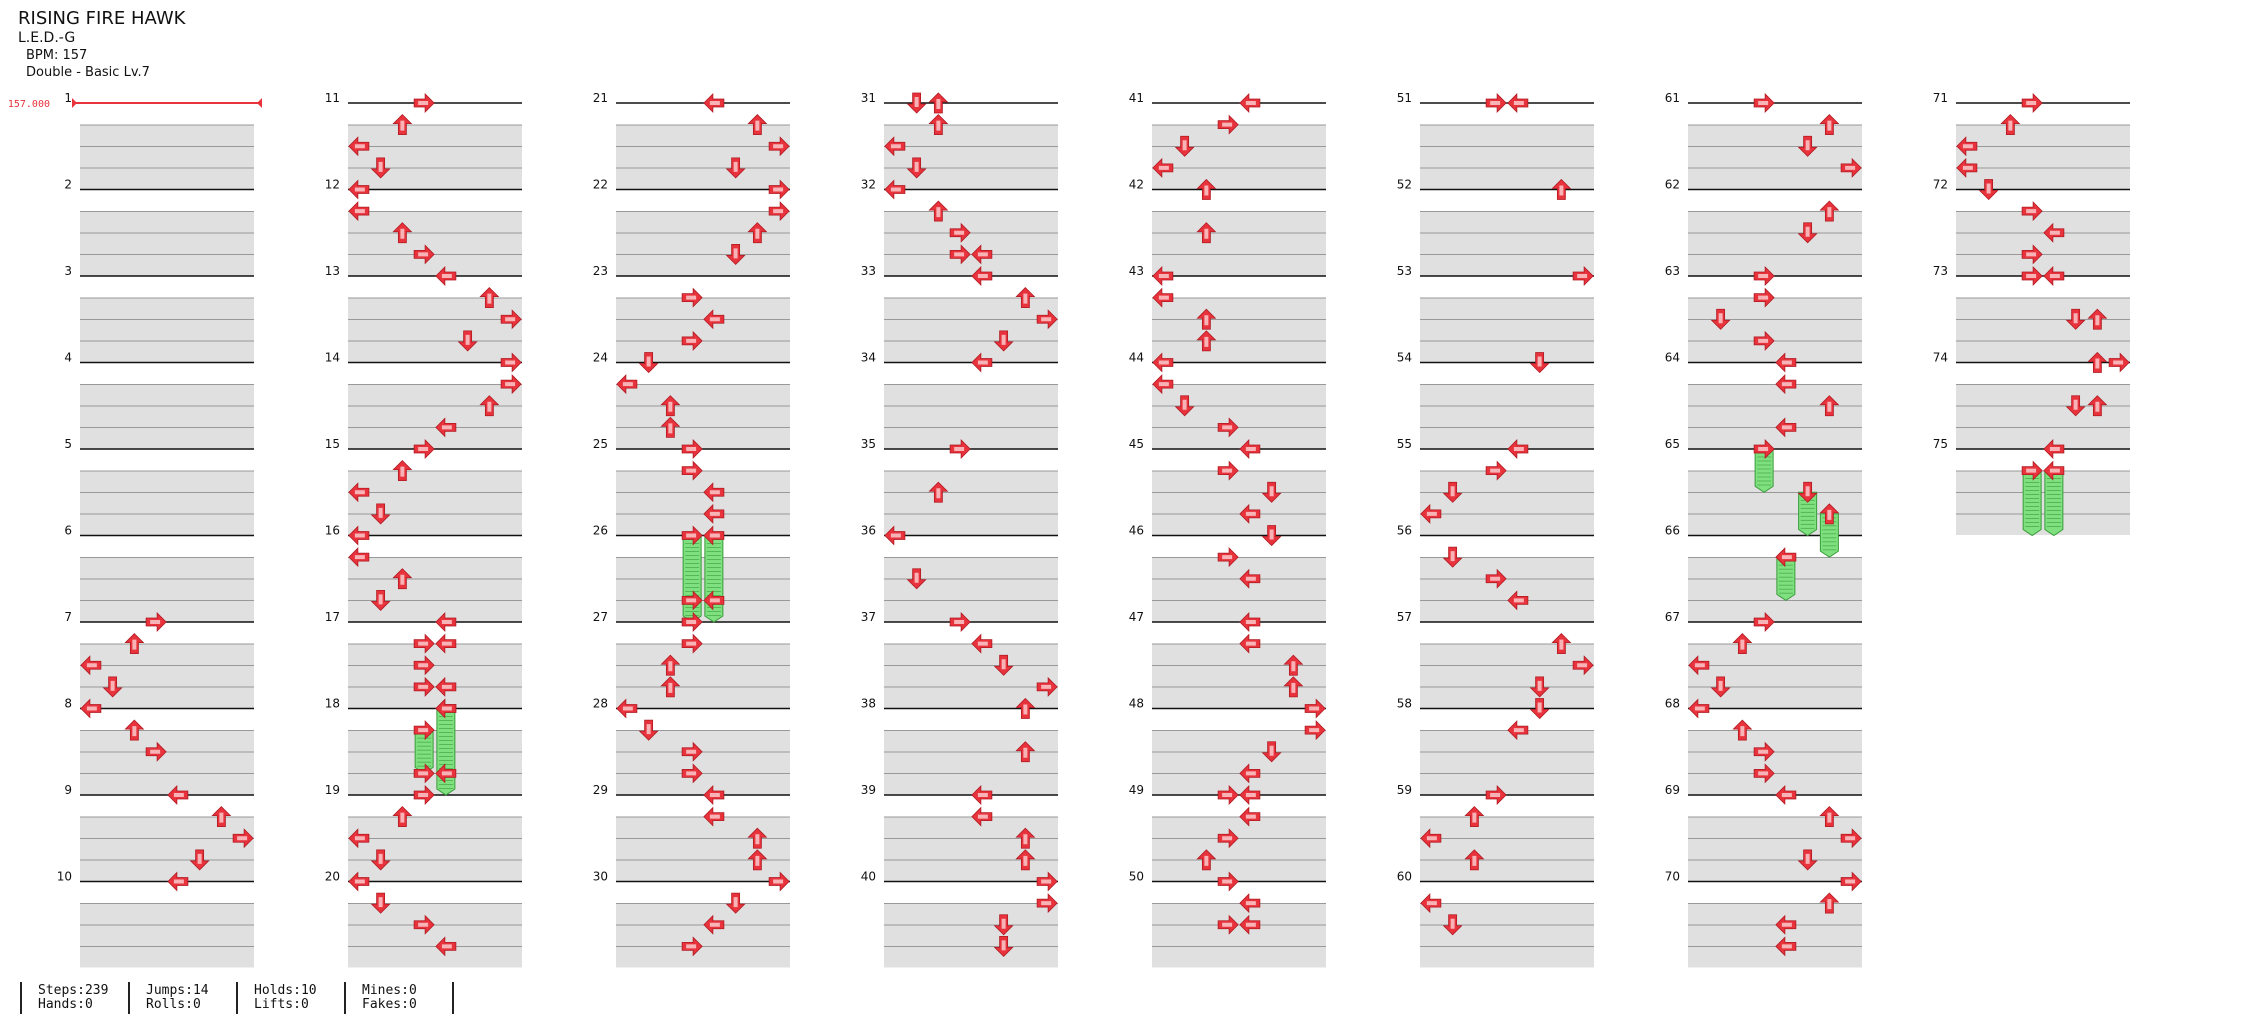 This screenshot has width=2252, height=1024. What do you see at coordinates (285, 990) in the screenshot?
I see `stat-value: Holds:10` at bounding box center [285, 990].